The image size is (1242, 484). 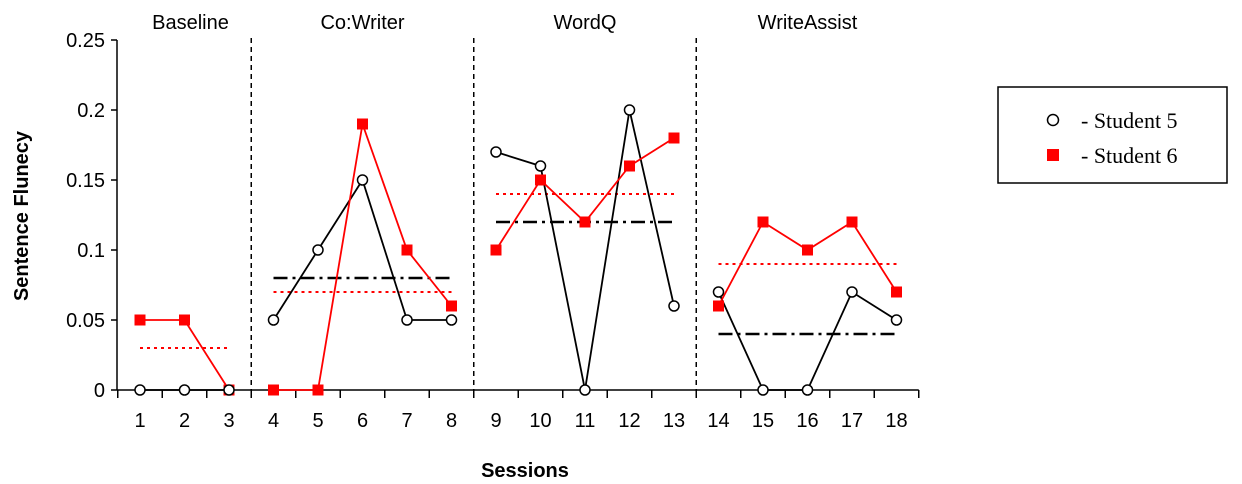 What do you see at coordinates (1129, 155) in the screenshot?
I see `legend-student-6-label: - Student 6` at bounding box center [1129, 155].